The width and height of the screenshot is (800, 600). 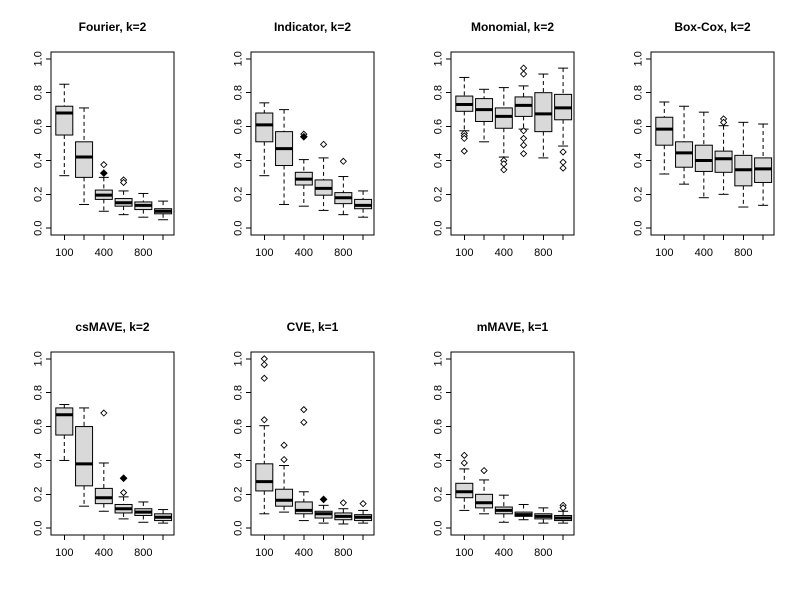 What do you see at coordinates (512, 327) in the screenshot?
I see `panel-title: mMAVE, k=1` at bounding box center [512, 327].